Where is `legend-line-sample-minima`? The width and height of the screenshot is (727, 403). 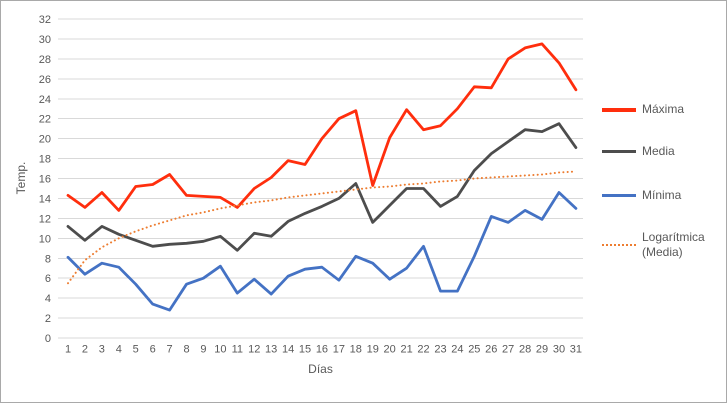 legend-line-sample-minima is located at coordinates (619, 195).